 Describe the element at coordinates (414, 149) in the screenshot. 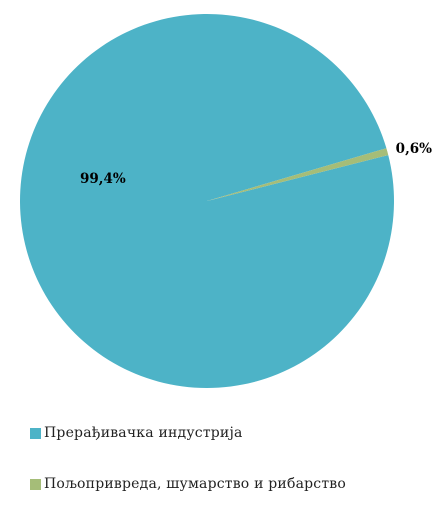

I see `data-label-agriculture: 0,6%` at that location.